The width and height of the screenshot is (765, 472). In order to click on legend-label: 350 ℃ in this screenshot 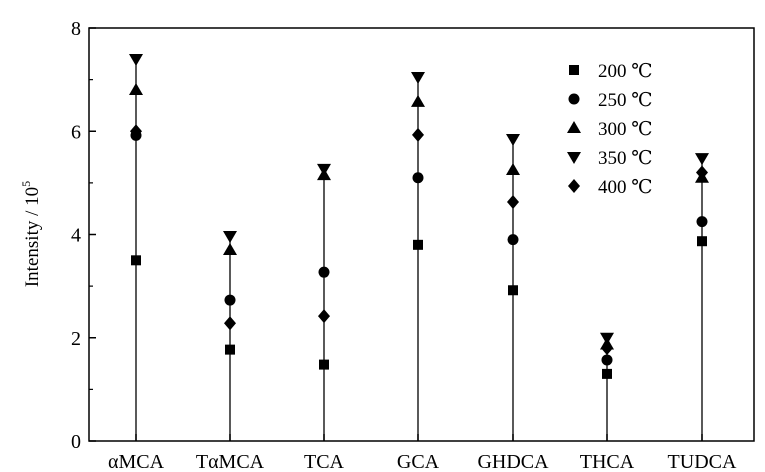, I will do `click(625, 158)`.